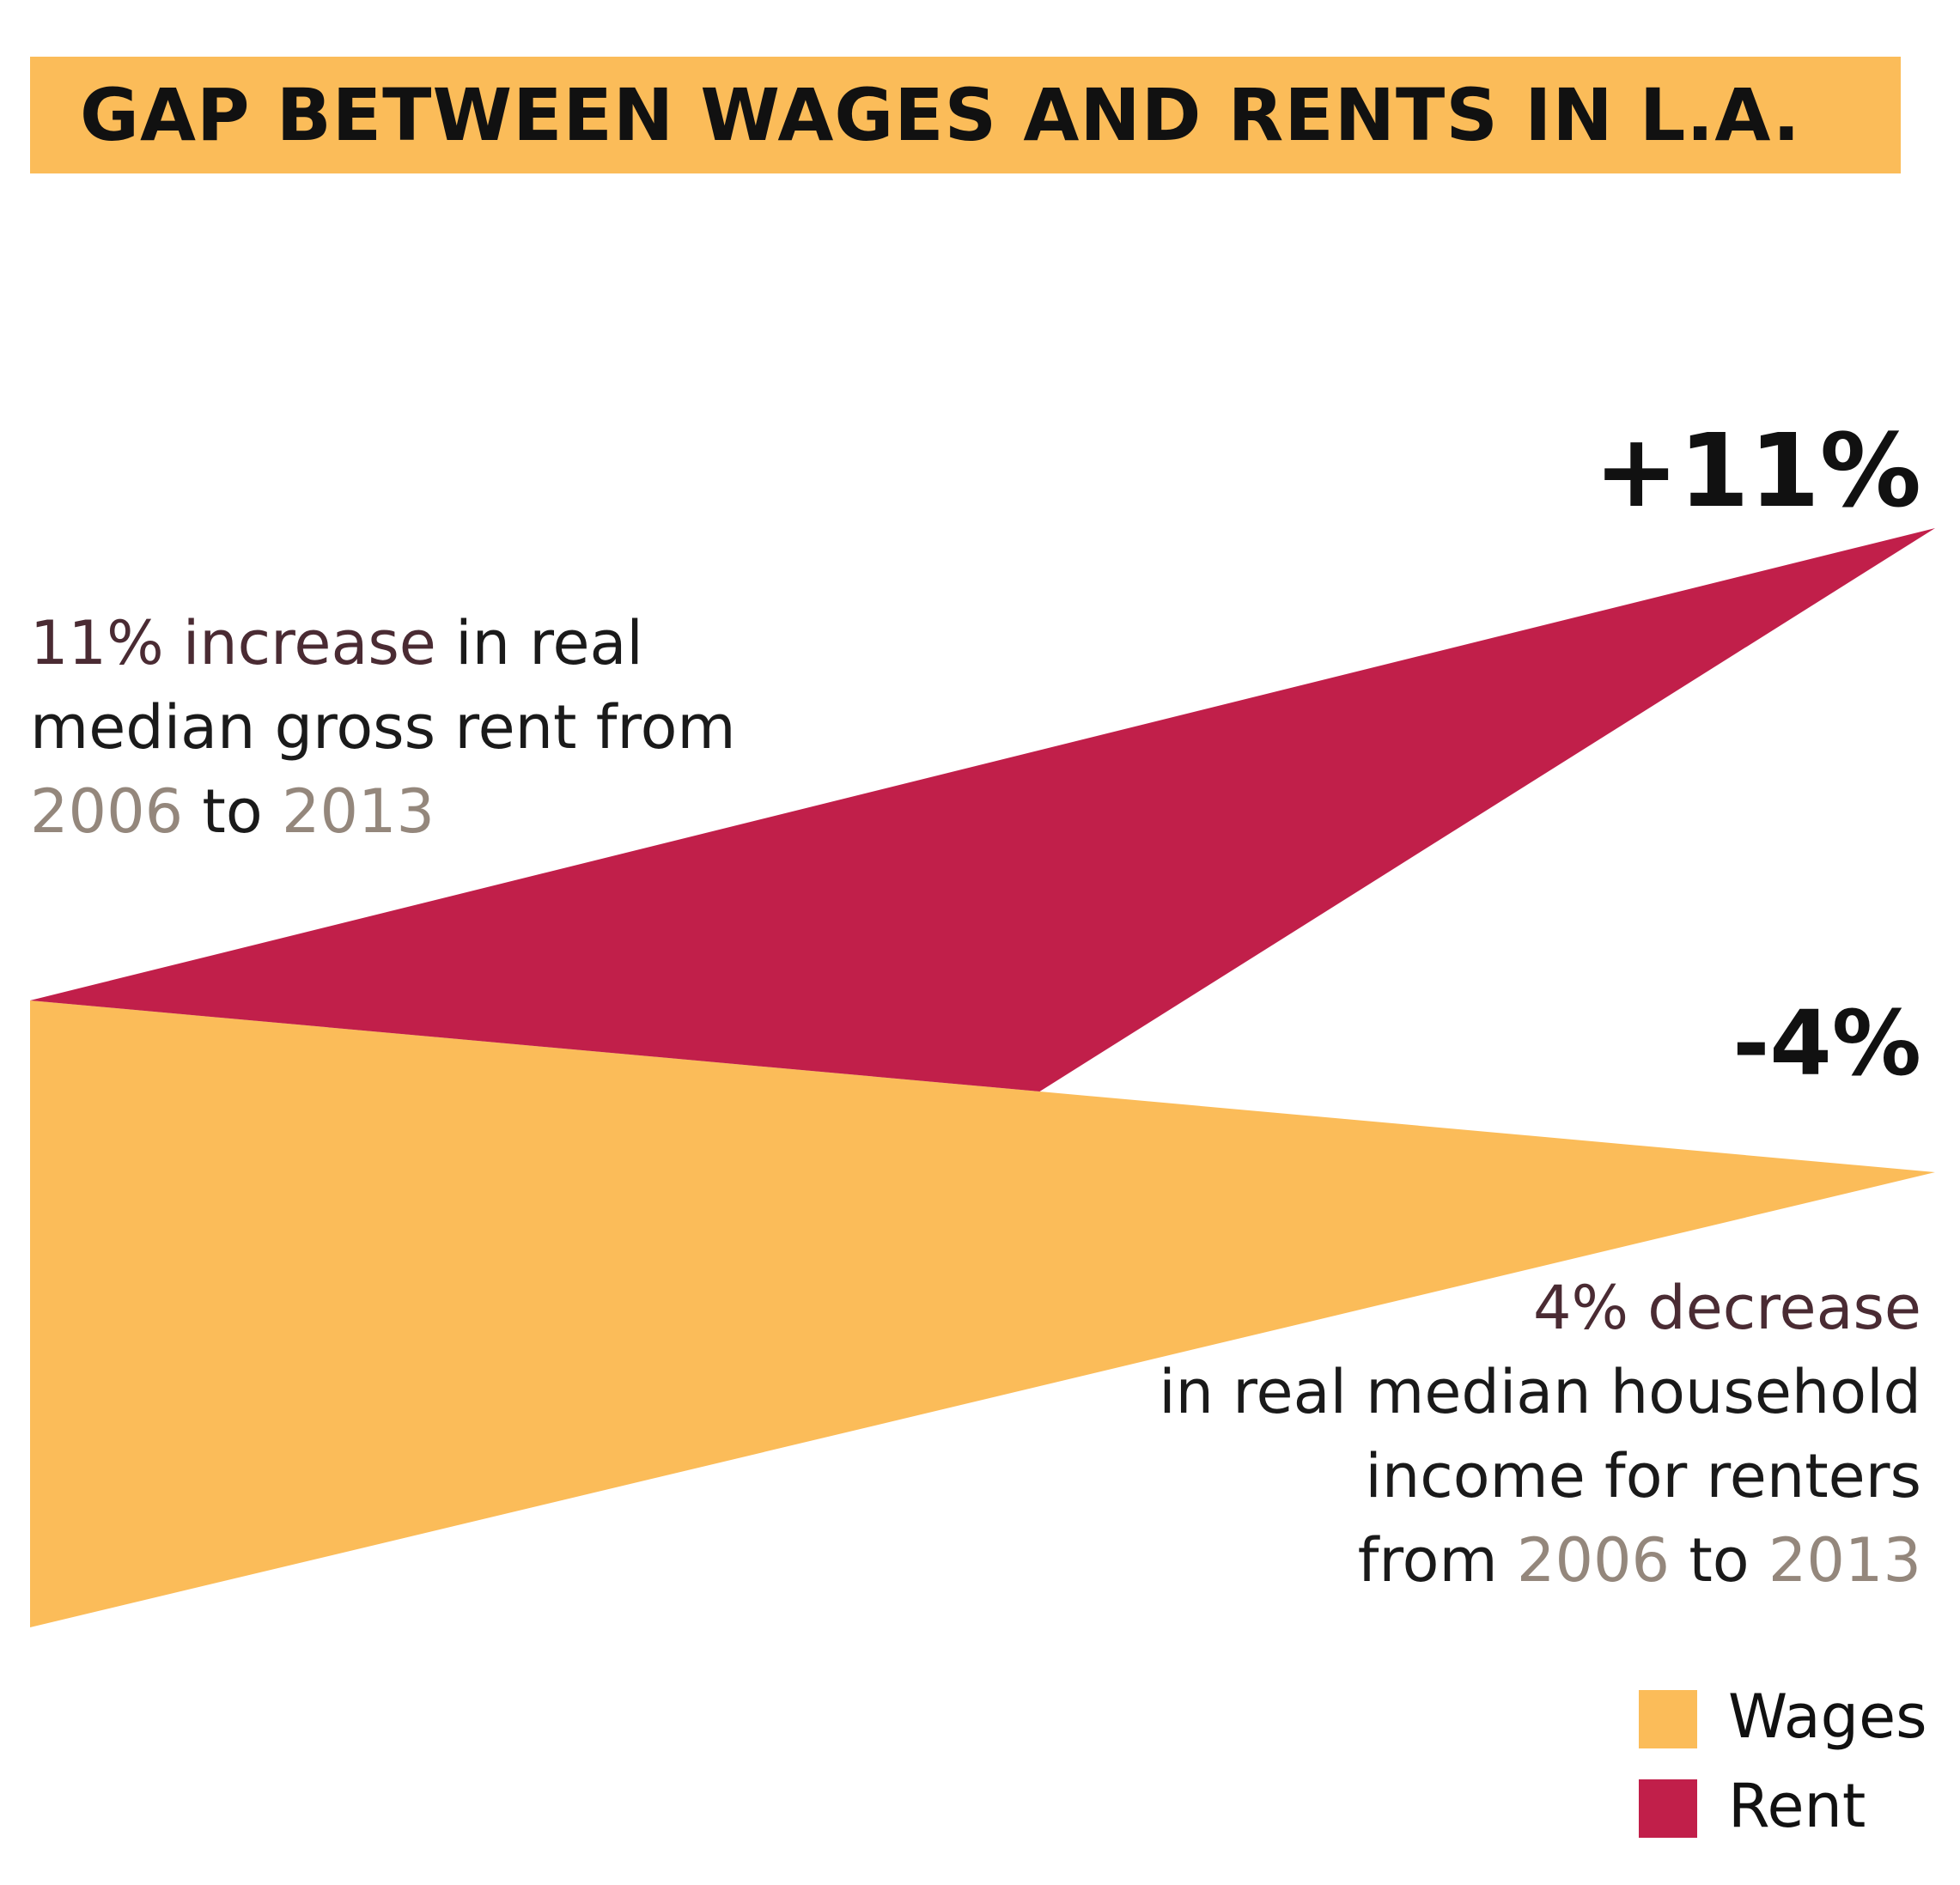 This screenshot has width=1960, height=1885. Describe the element at coordinates (1594, 1561) in the screenshot. I see `wages-start-year: 2006` at that location.